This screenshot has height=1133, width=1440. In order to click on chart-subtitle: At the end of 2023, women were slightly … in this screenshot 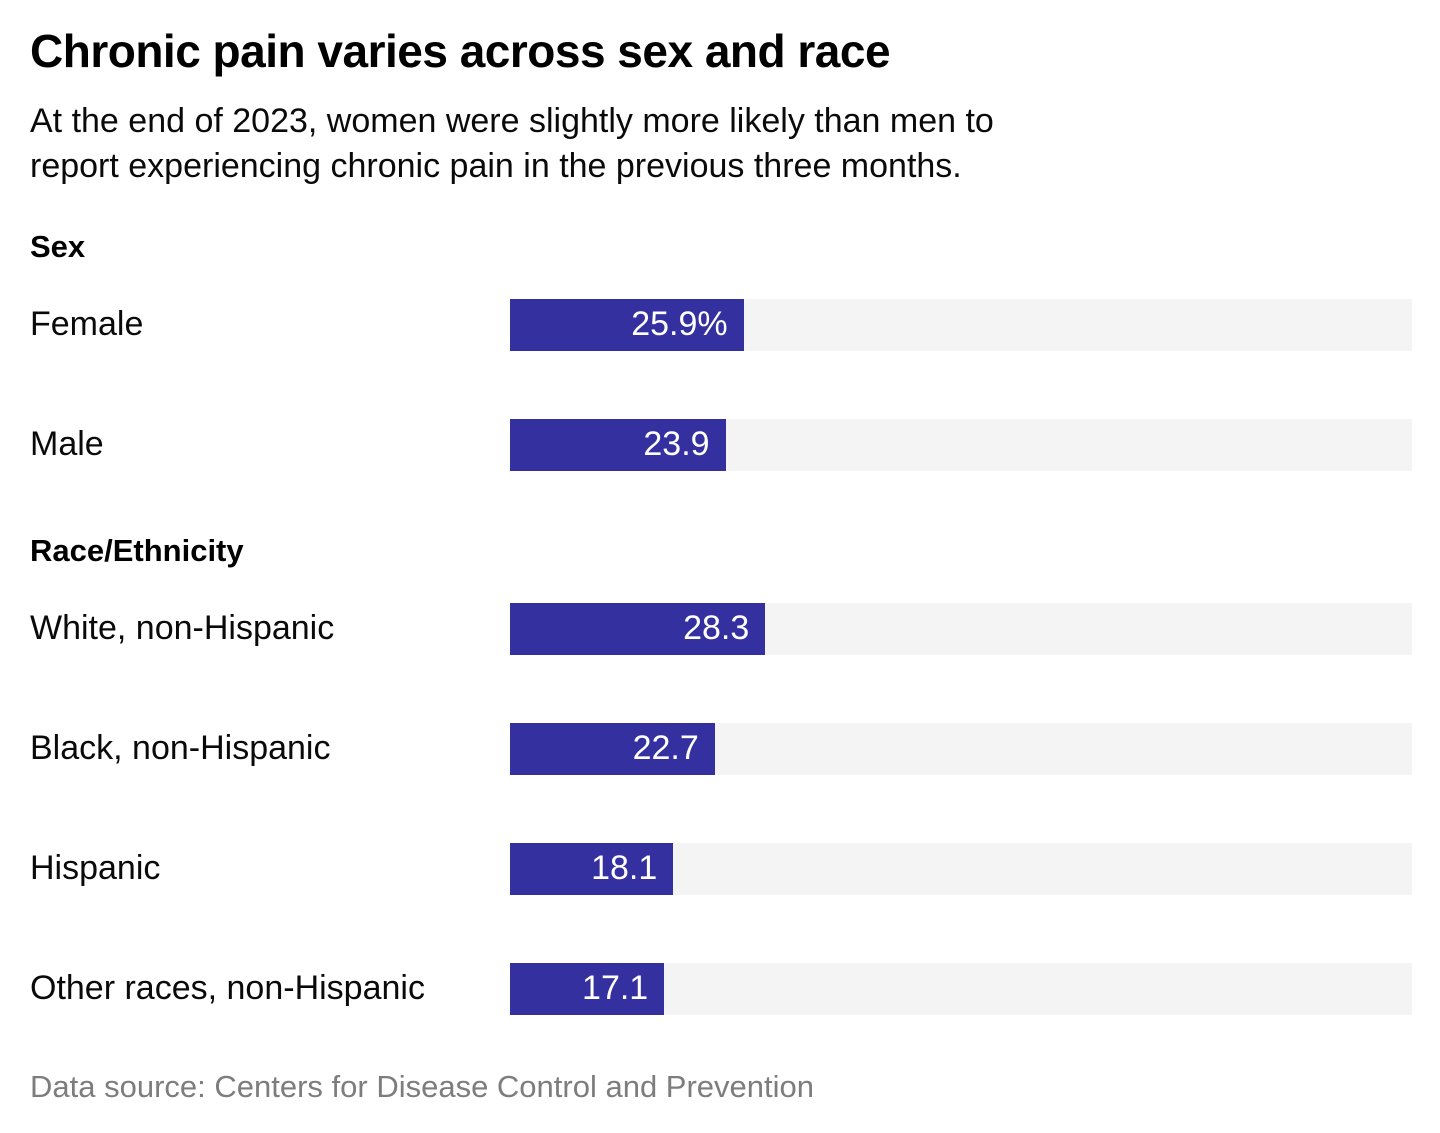, I will do `click(721, 144)`.